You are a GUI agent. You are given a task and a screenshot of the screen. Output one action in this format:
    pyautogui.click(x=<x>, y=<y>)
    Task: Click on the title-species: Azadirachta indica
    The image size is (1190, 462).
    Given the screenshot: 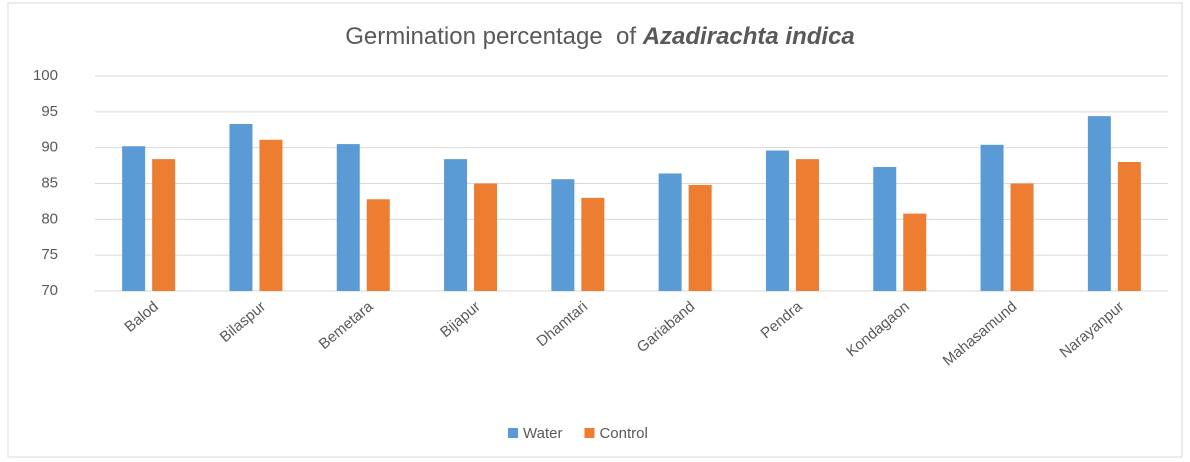 What is the action you would take?
    pyautogui.click(x=748, y=36)
    